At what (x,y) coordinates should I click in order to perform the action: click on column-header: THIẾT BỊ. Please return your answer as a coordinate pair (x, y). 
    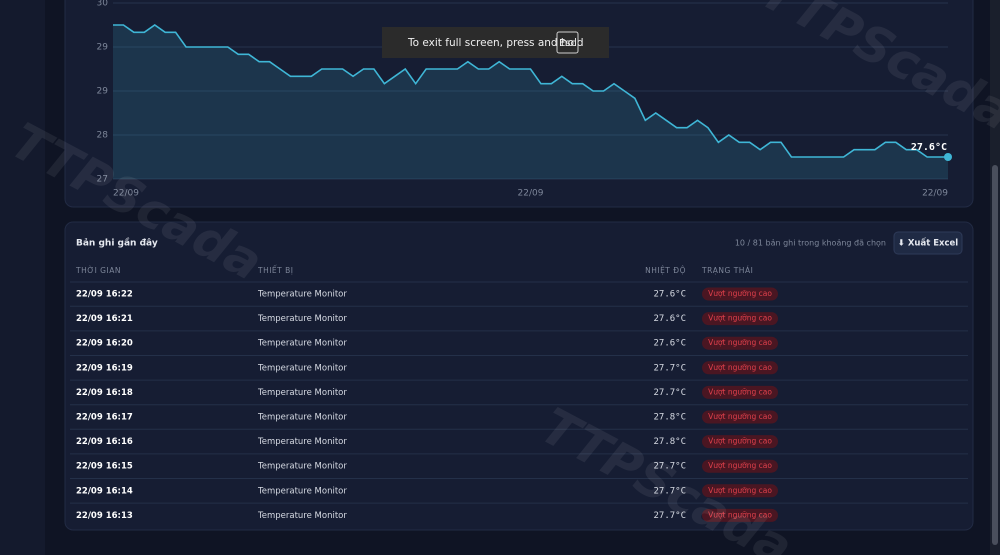
    Looking at the image, I should click on (275, 270).